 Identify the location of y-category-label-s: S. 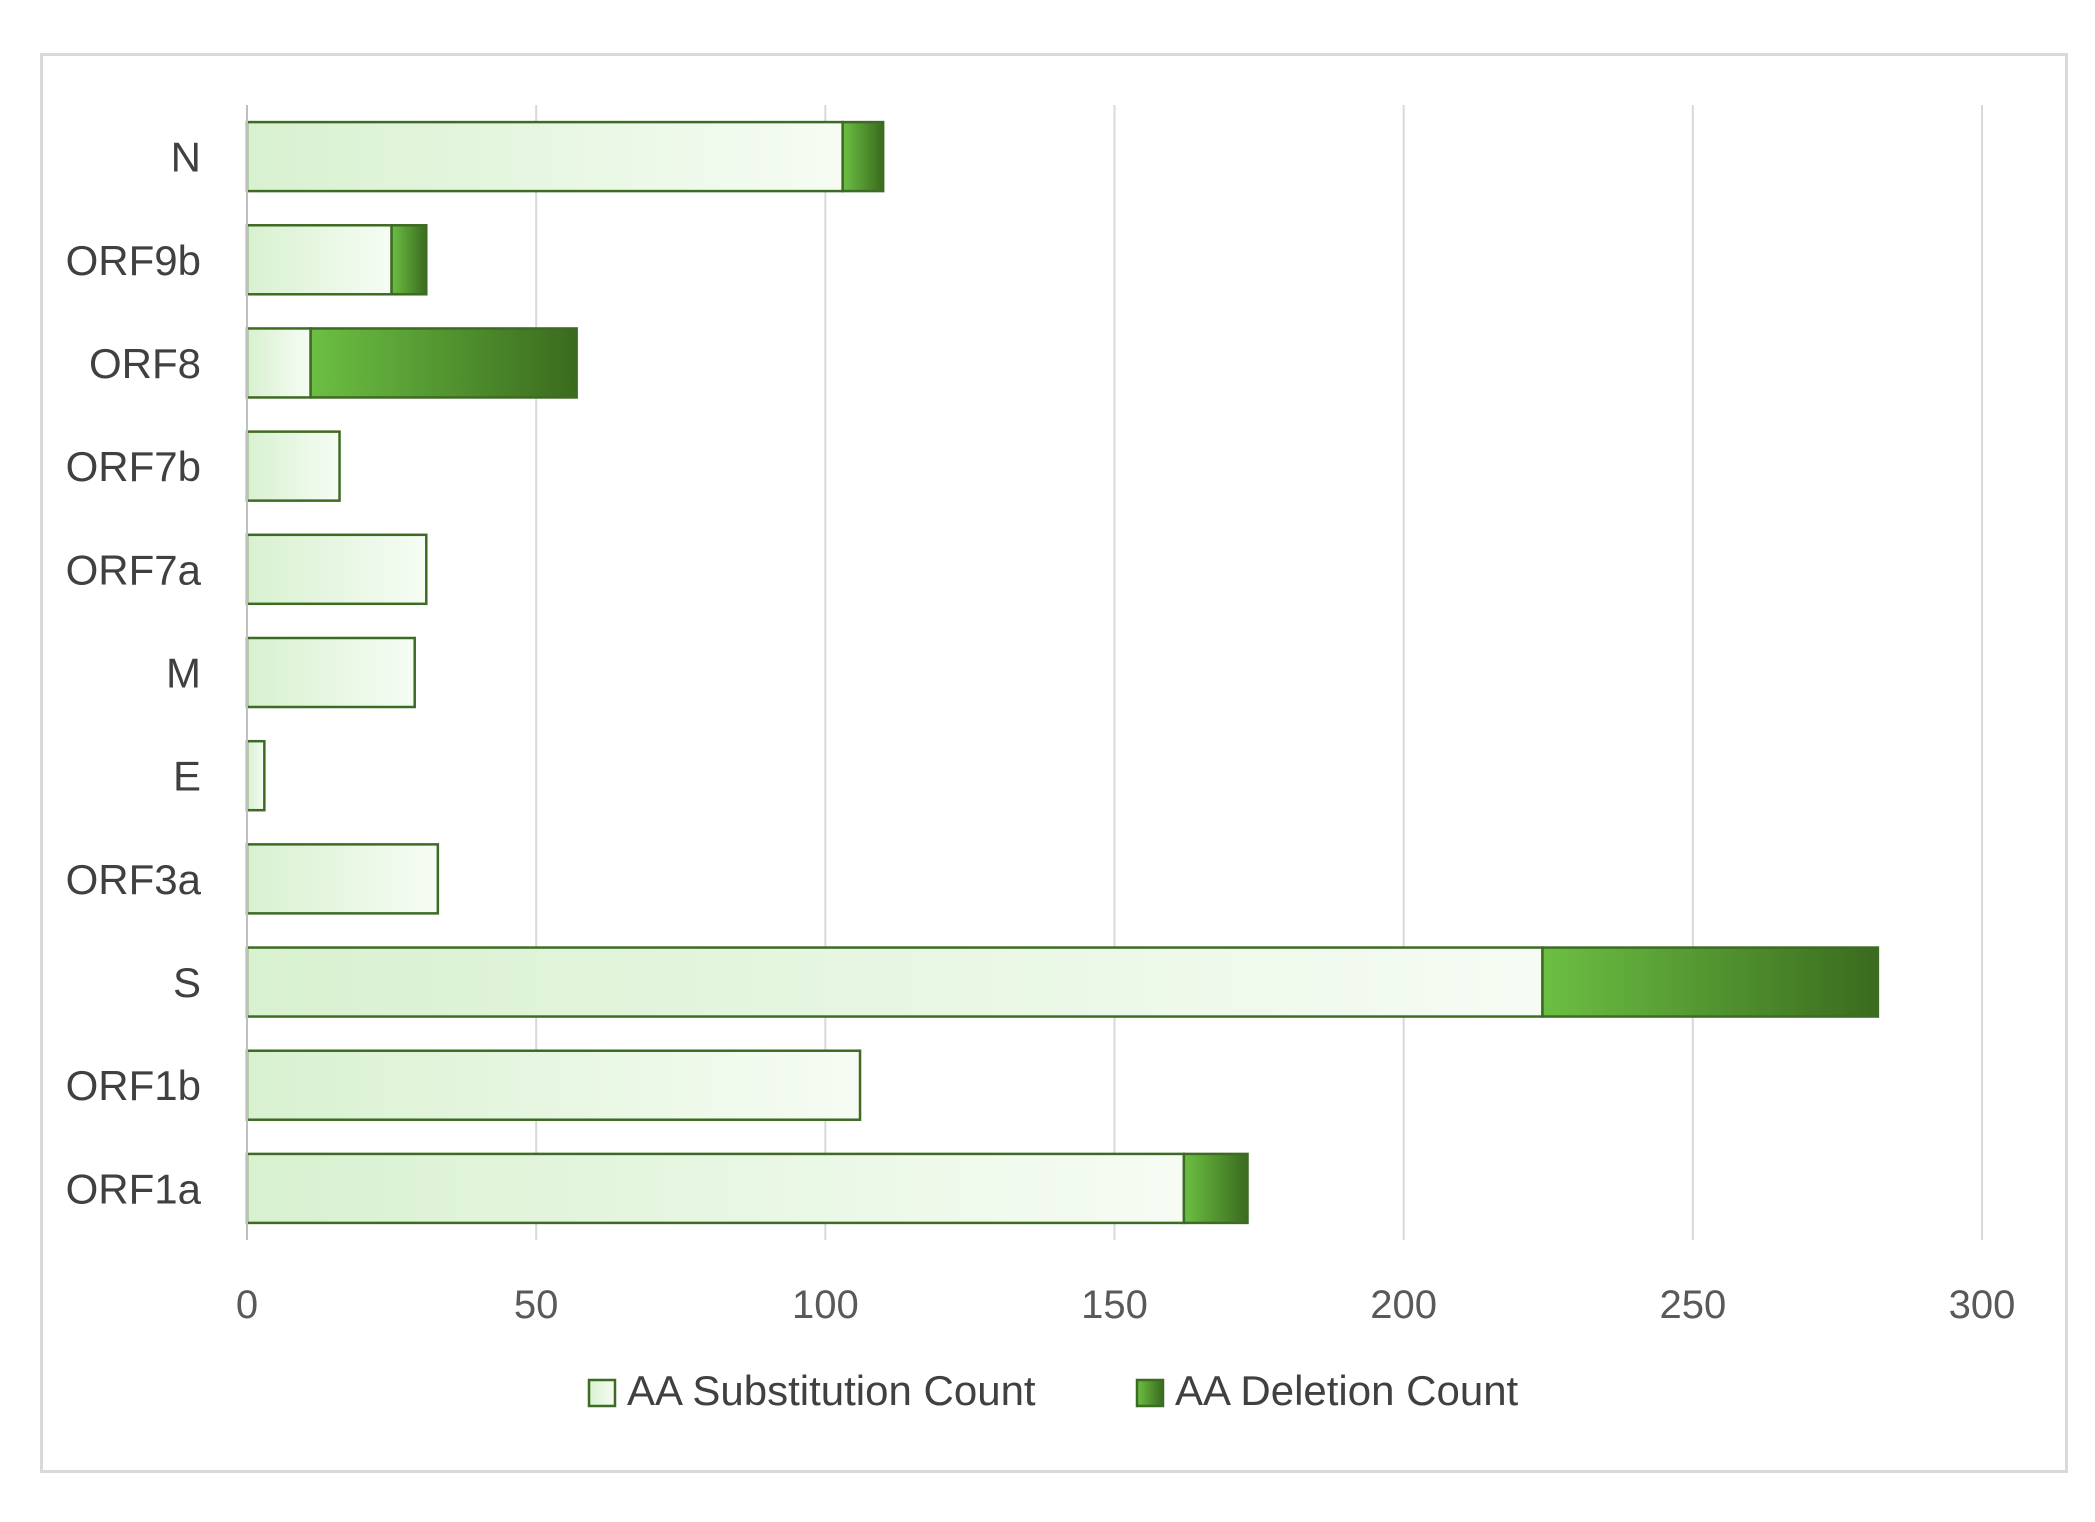
(187, 982).